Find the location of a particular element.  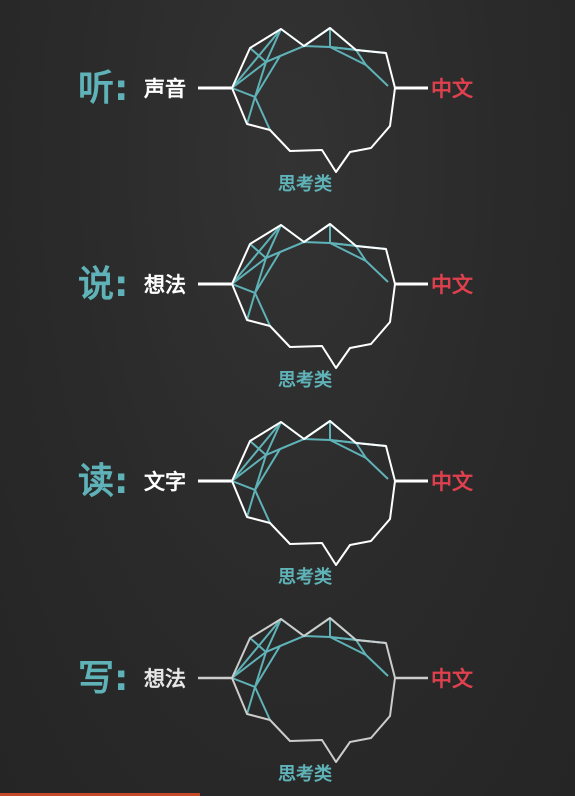

verb-label: 听: is located at coordinates (103, 88).